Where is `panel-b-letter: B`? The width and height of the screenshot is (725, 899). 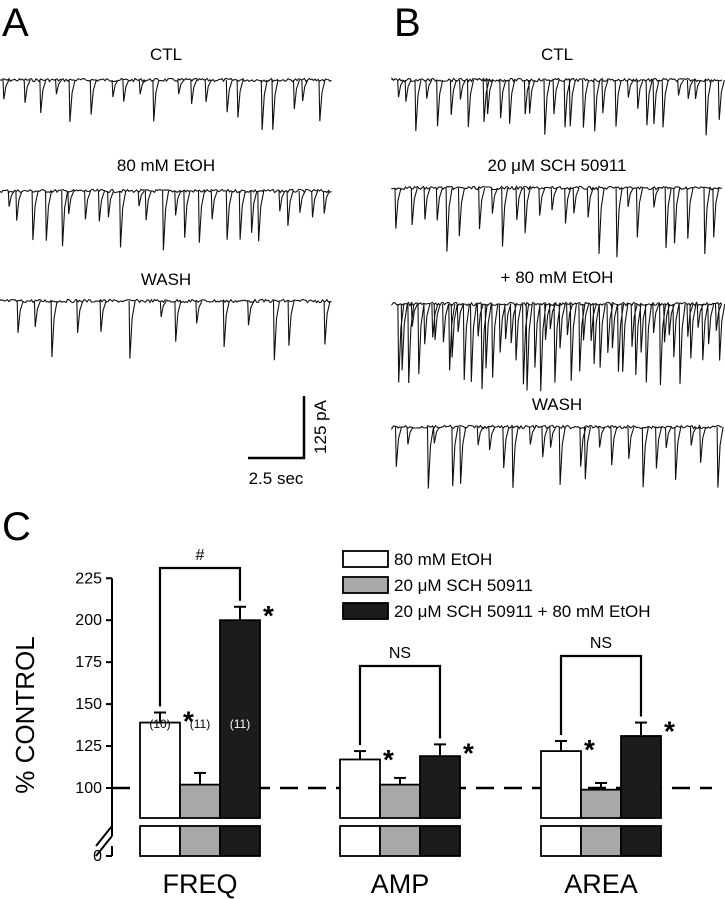 panel-b-letter: B is located at coordinates (407, 23).